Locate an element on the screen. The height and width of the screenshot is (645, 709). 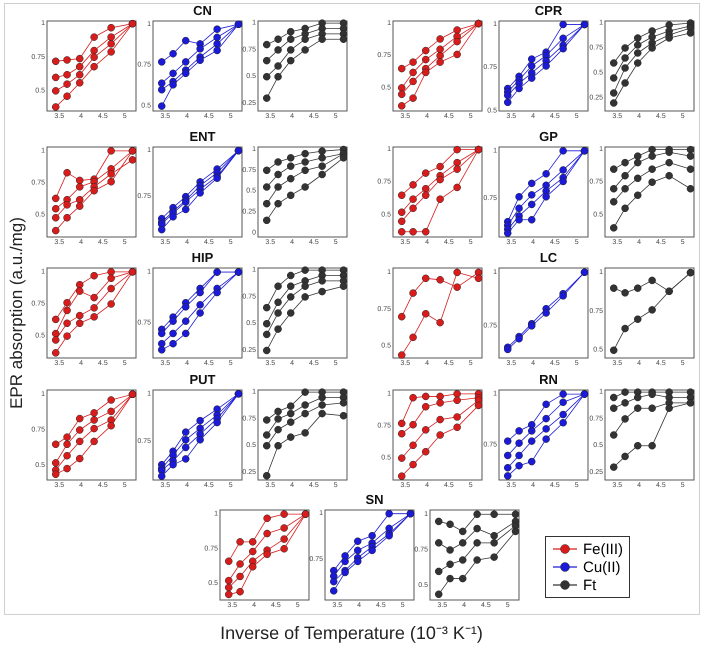
chart-title: PUT is located at coordinates (203, 379).